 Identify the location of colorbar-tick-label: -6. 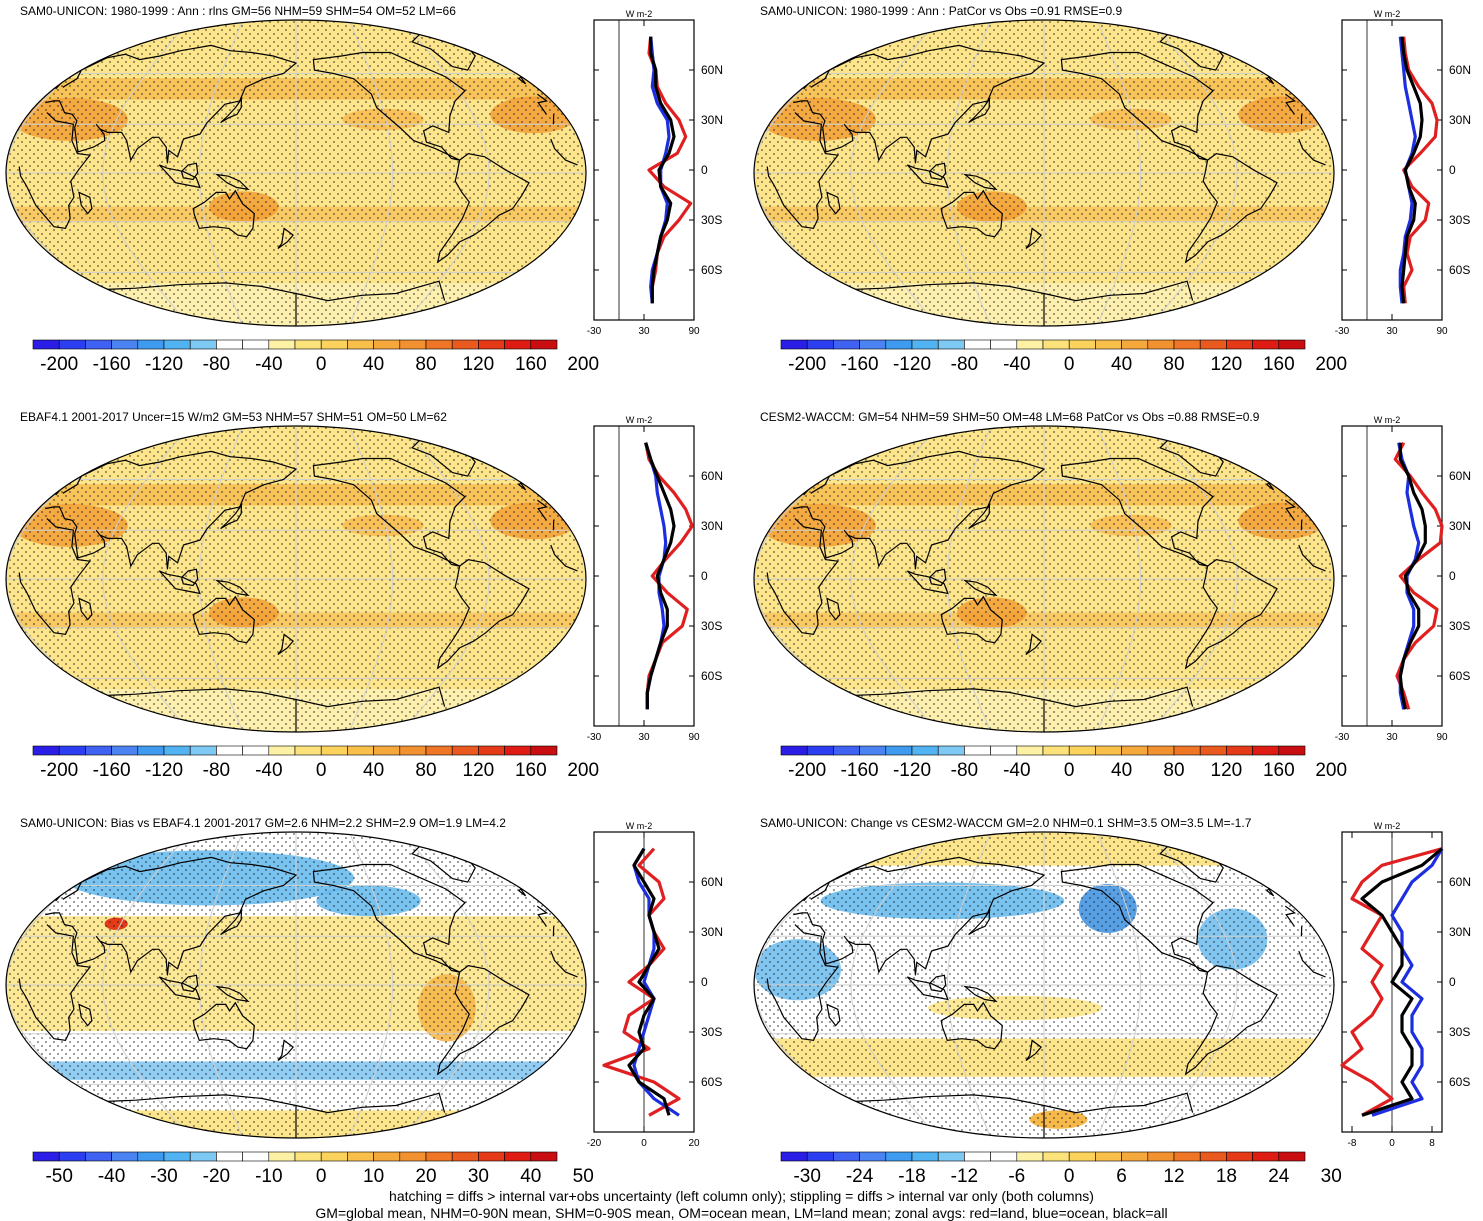
(1016, 1176).